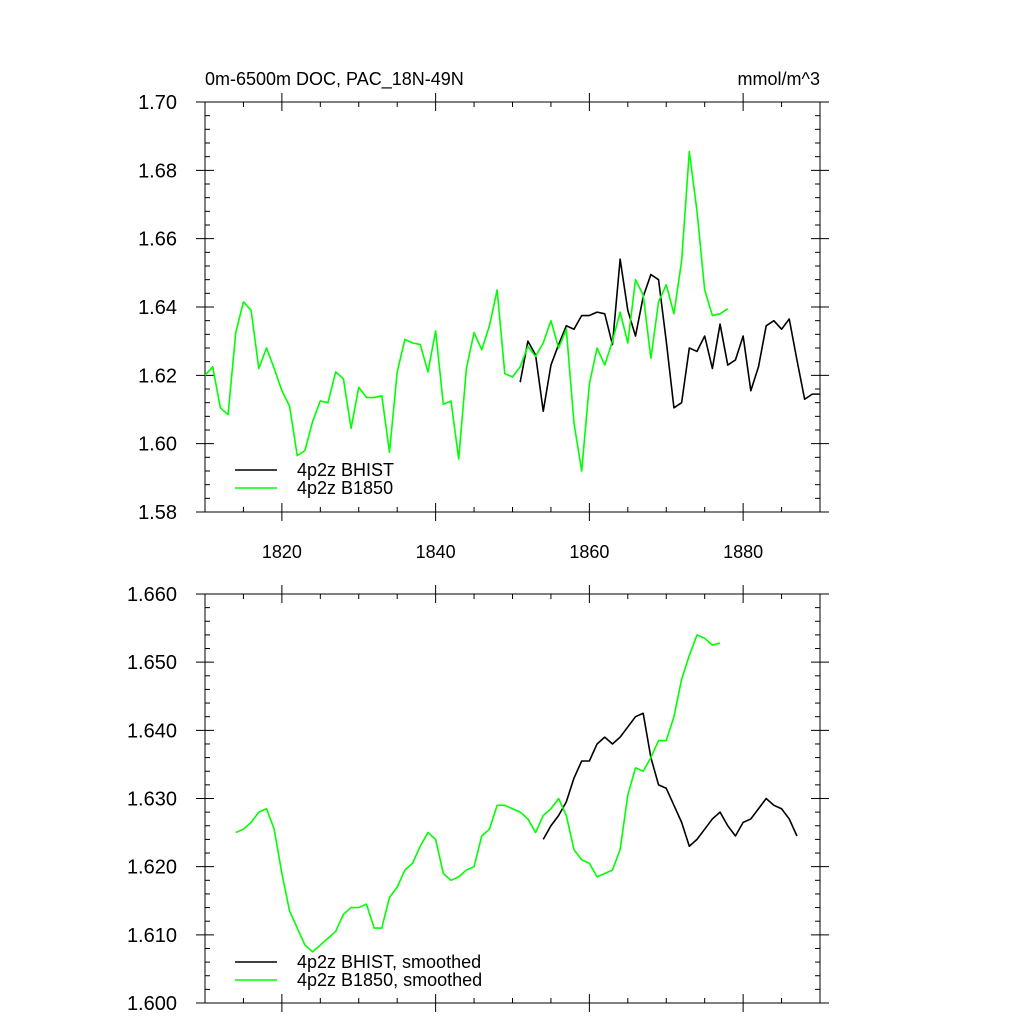  What do you see at coordinates (152, 800) in the screenshot?
I see `y-tick-label: 1.630` at bounding box center [152, 800].